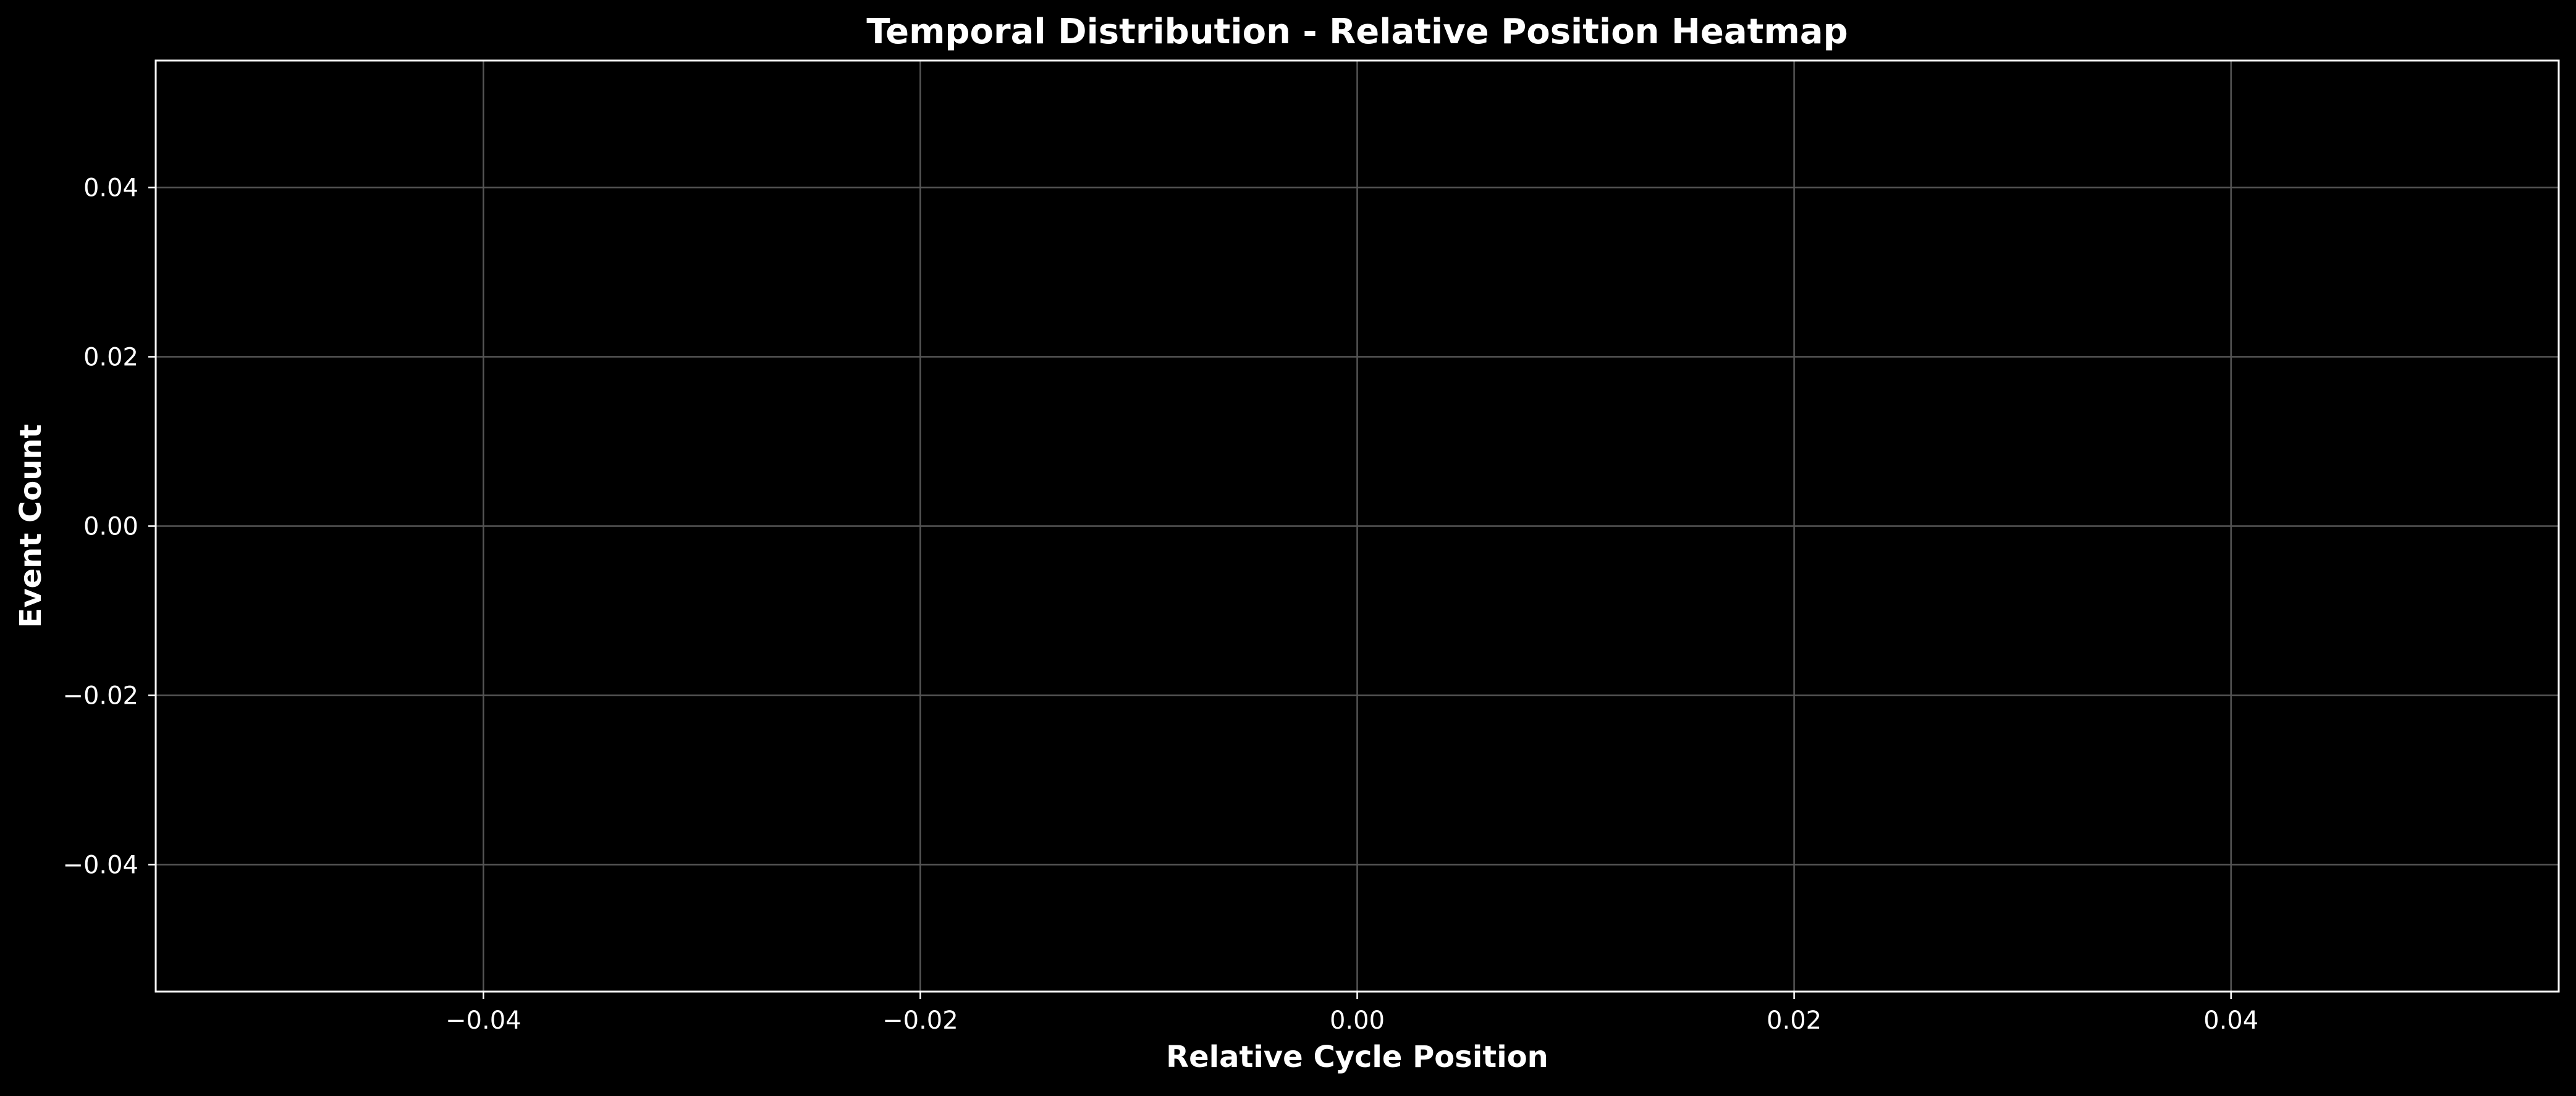  What do you see at coordinates (1794, 1020) in the screenshot?
I see `x-tick-label: 0.02` at bounding box center [1794, 1020].